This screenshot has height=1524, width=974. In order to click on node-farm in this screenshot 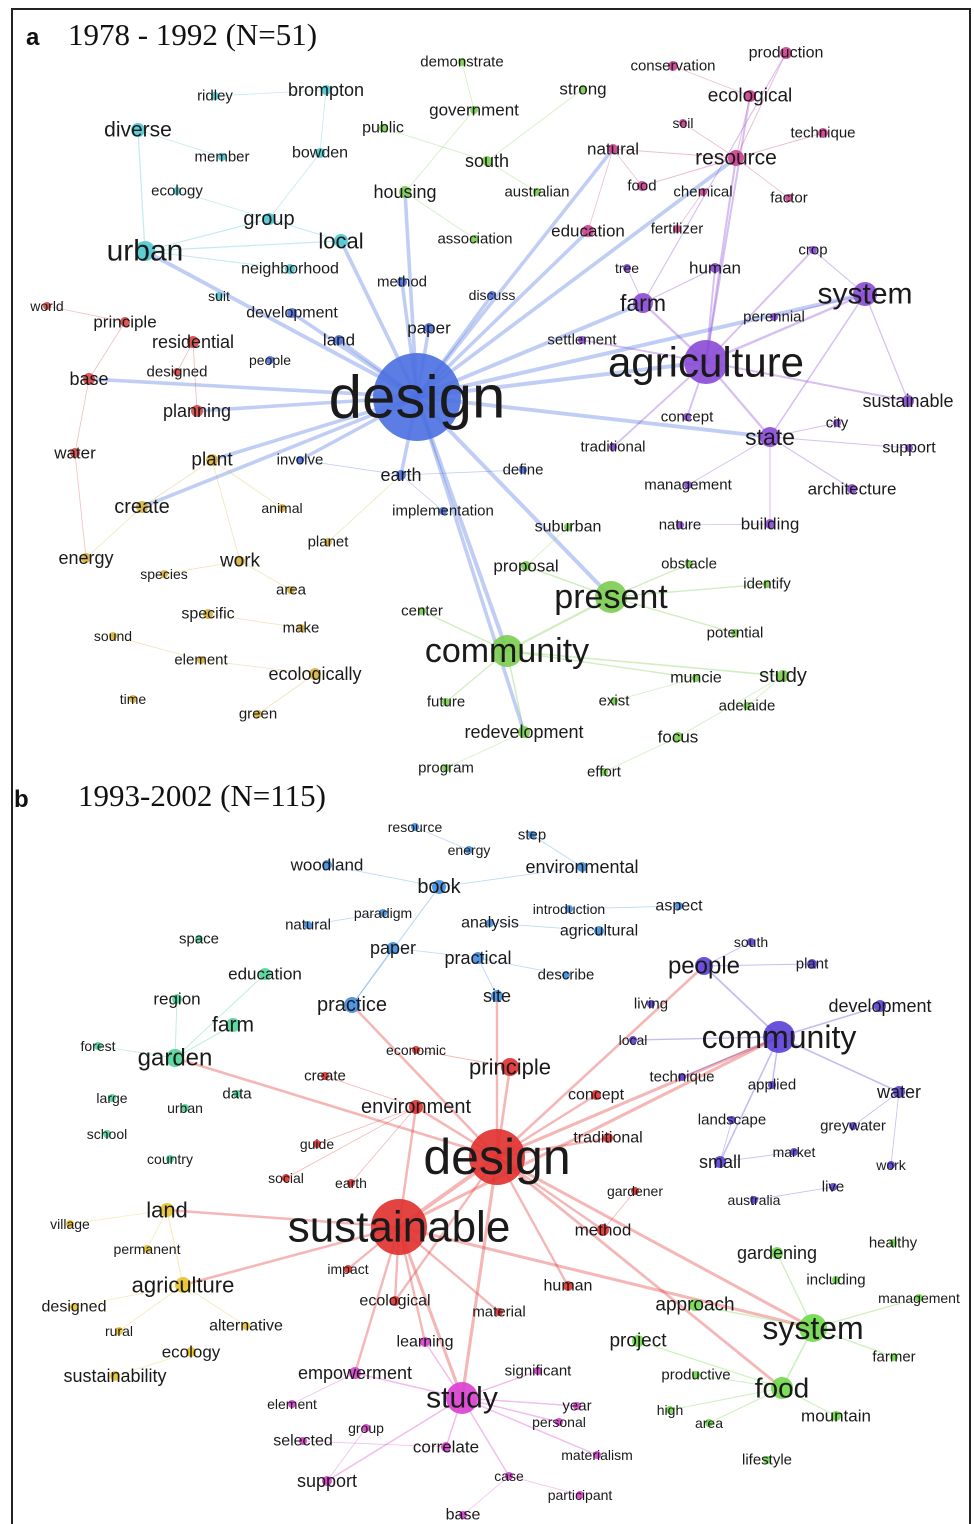, I will do `click(643, 303)`.